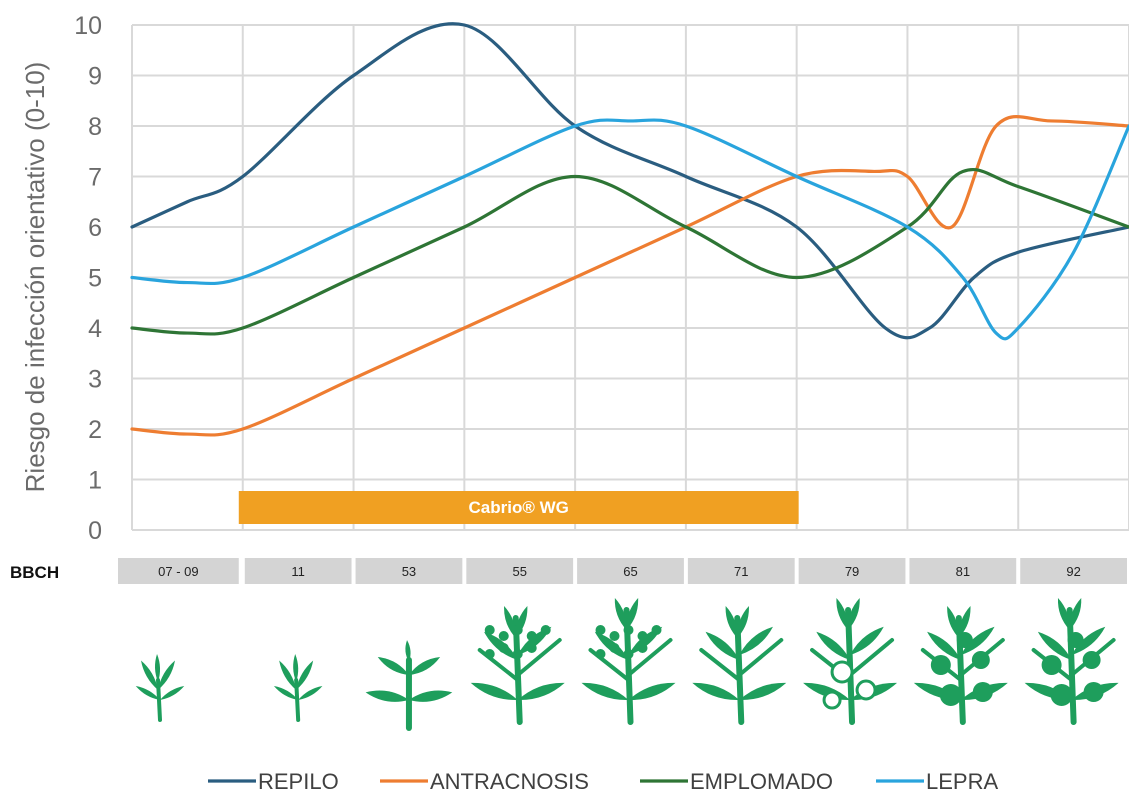 The height and width of the screenshot is (796, 1129). Describe the element at coordinates (95, 279) in the screenshot. I see `y-tick-label: 5` at that location.